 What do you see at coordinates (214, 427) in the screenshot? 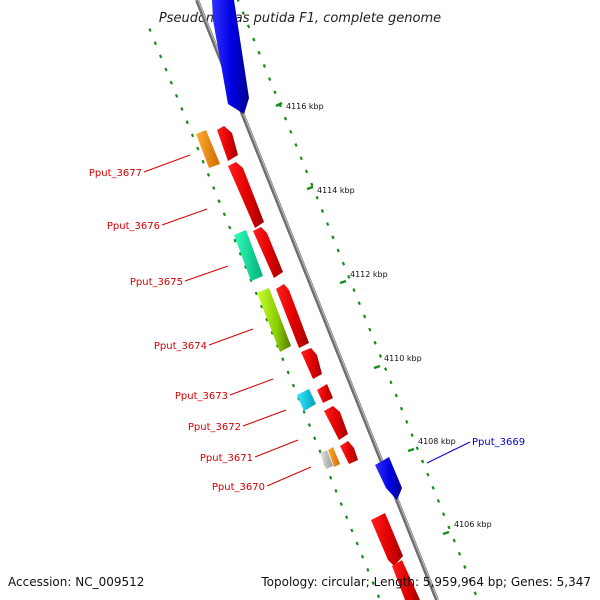
I see `gene-label-pput-3672: Pput_3672` at bounding box center [214, 427].